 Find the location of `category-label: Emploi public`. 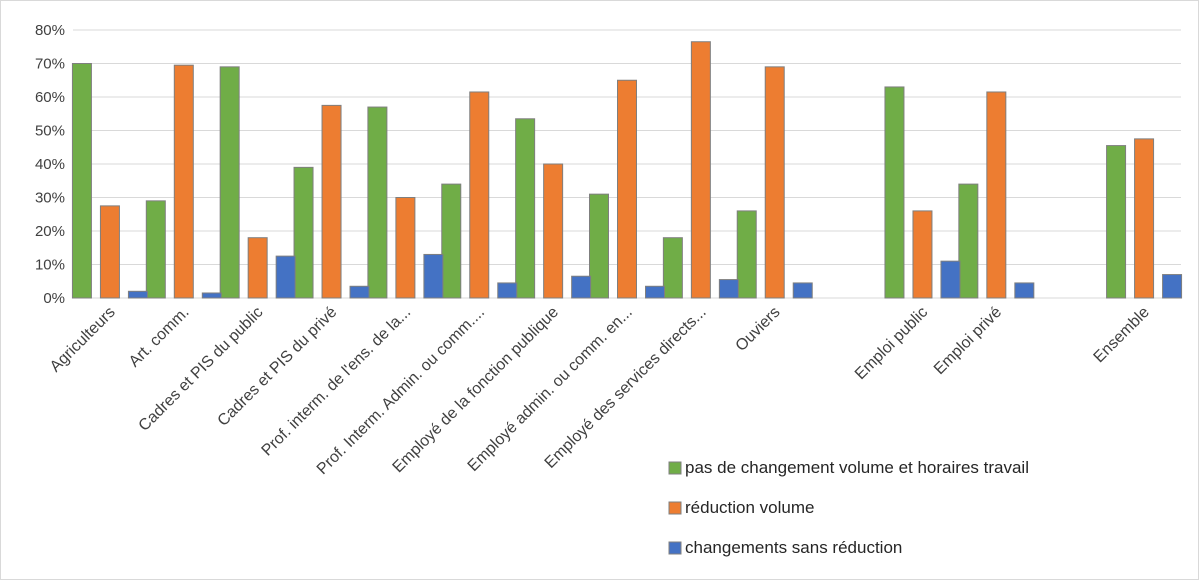

category-label: Emploi public is located at coordinates (891, 343).